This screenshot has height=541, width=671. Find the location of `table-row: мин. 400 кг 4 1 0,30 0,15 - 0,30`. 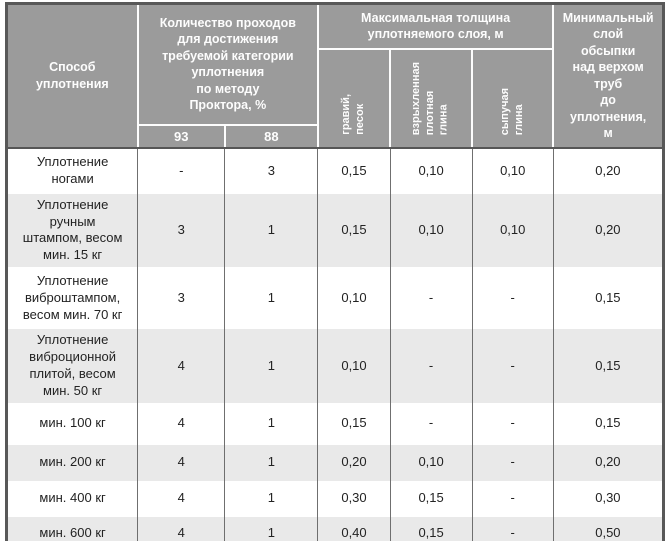

table-row: мин. 400 кг 4 1 0,30 0,15 - 0,30 is located at coordinates (335, 498).